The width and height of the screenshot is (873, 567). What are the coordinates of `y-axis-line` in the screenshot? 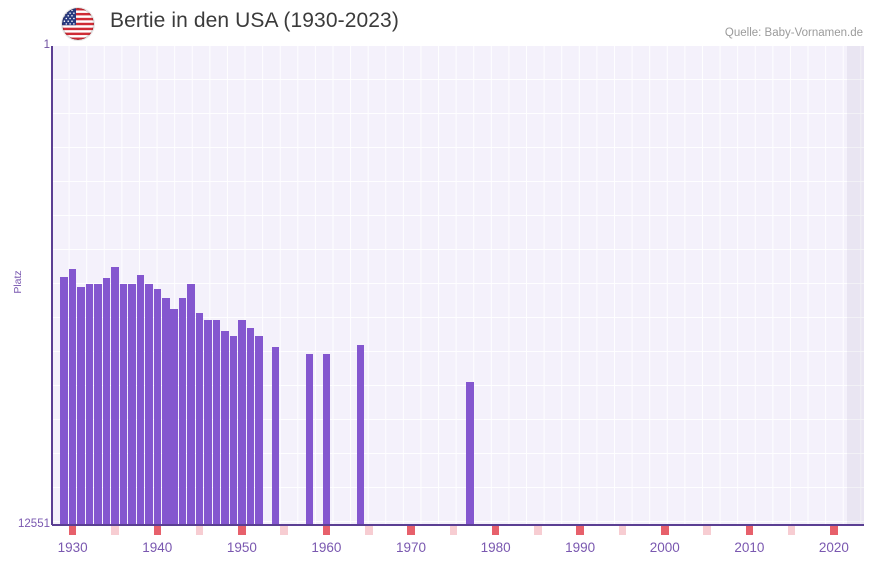 It's located at (52, 285).